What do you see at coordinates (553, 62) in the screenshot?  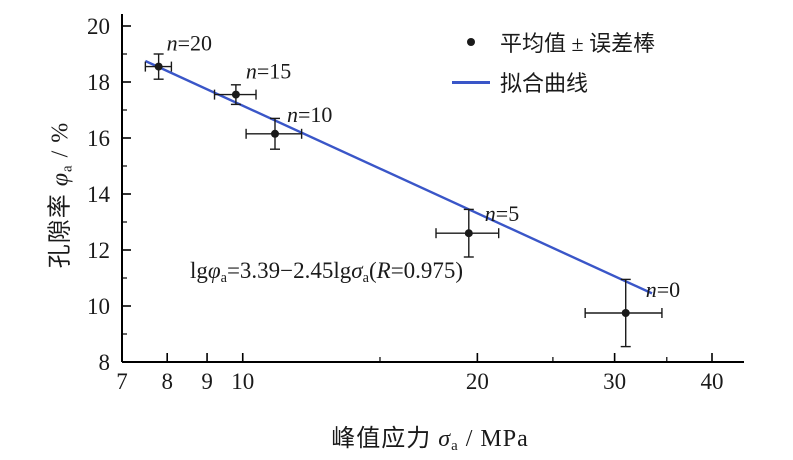 I see `legend: 平均值 ± 误差棒 拟合曲线` at bounding box center [553, 62].